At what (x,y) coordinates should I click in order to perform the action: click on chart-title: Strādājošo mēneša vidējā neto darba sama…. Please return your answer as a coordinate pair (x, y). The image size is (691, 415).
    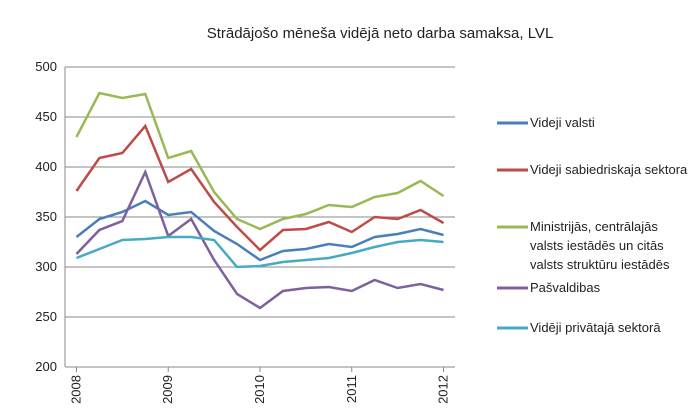
    Looking at the image, I should click on (380, 33).